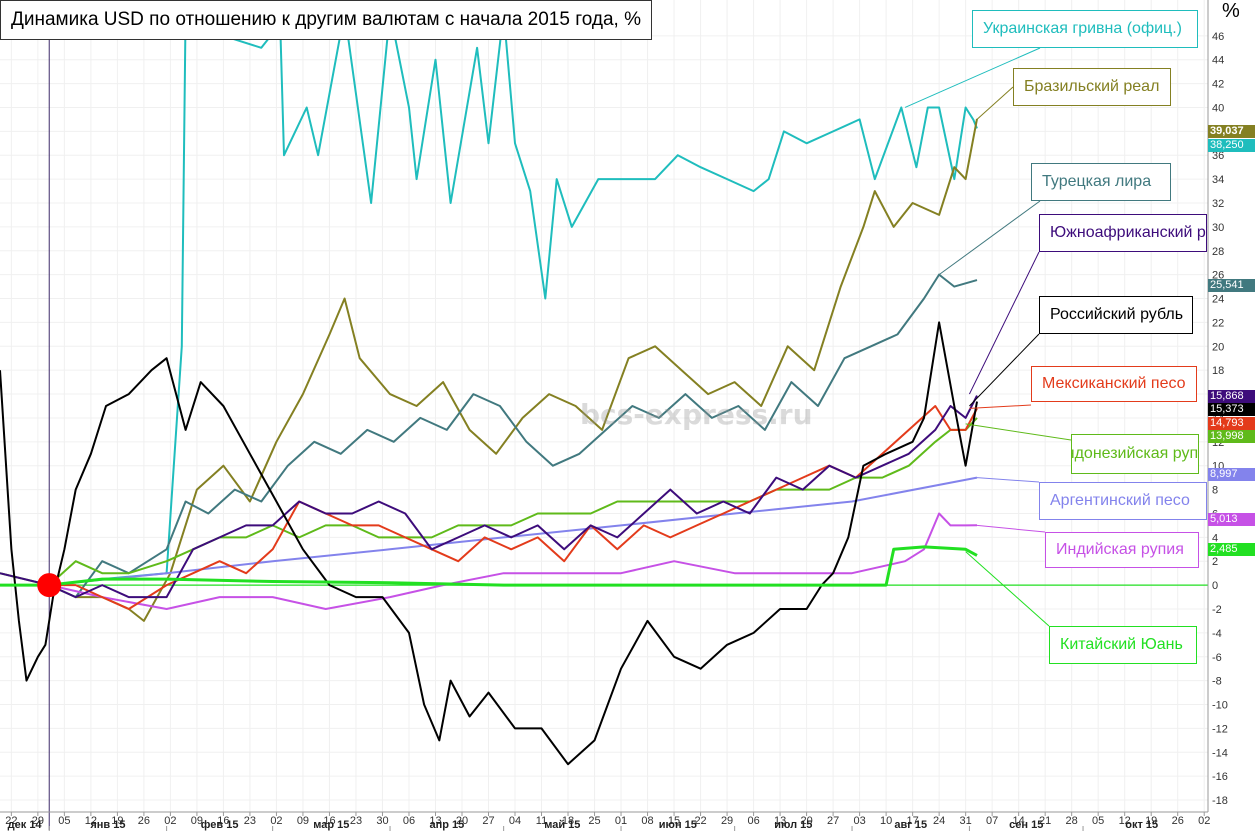 The image size is (1255, 831). Describe the element at coordinates (541, 821) in the screenshot. I see `x-tick-label: 11` at that location.